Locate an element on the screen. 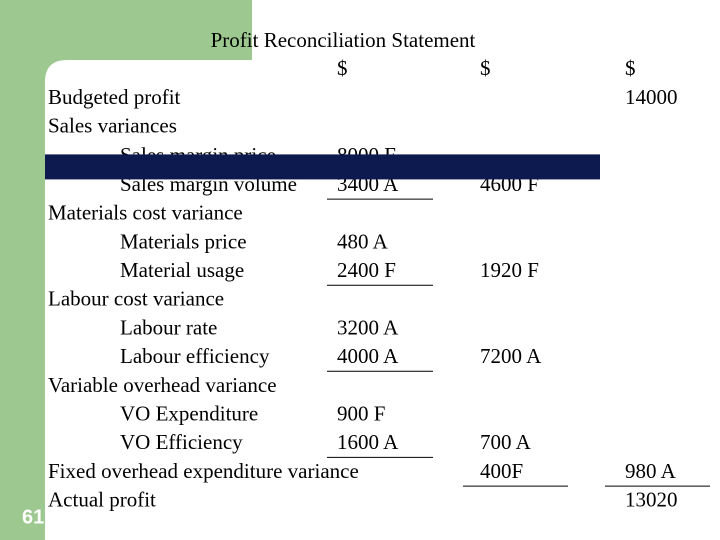 The image size is (720, 540). item-label: VO Expenditure is located at coordinates (189, 414).